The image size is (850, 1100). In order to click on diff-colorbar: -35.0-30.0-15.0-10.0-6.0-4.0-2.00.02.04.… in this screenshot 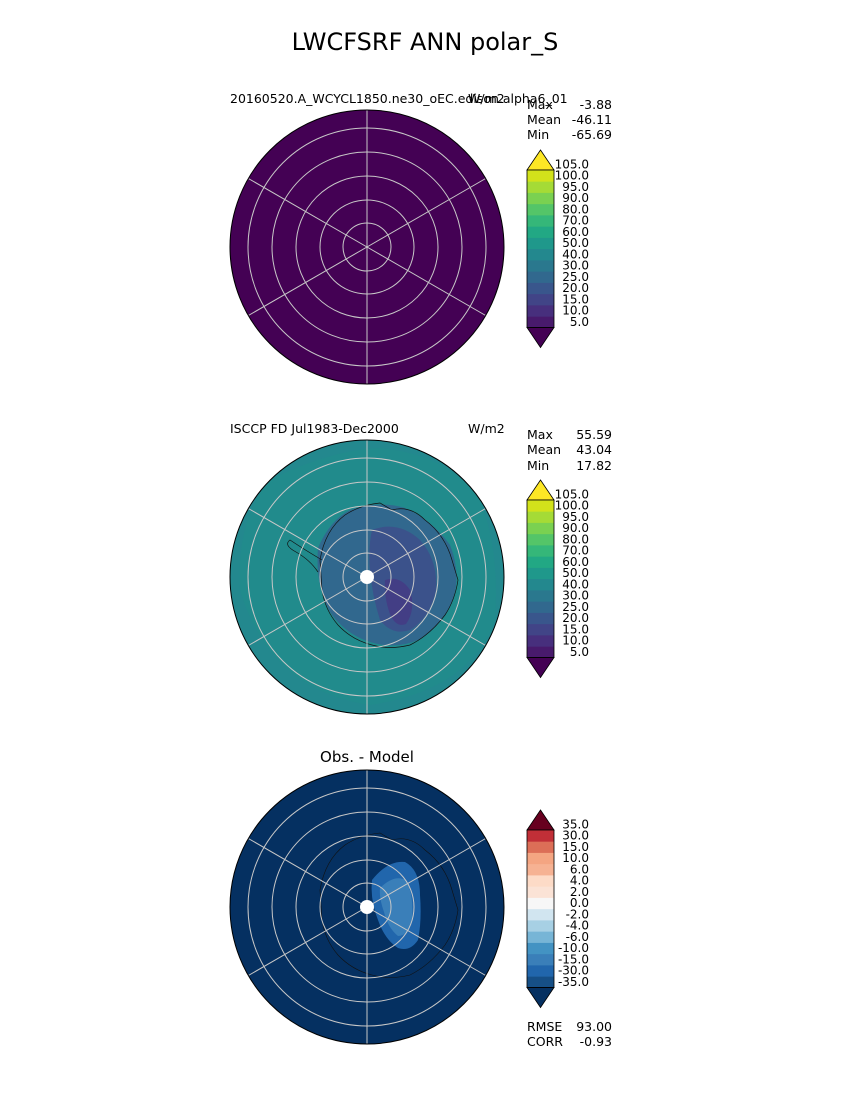, I will do `click(557, 909)`.